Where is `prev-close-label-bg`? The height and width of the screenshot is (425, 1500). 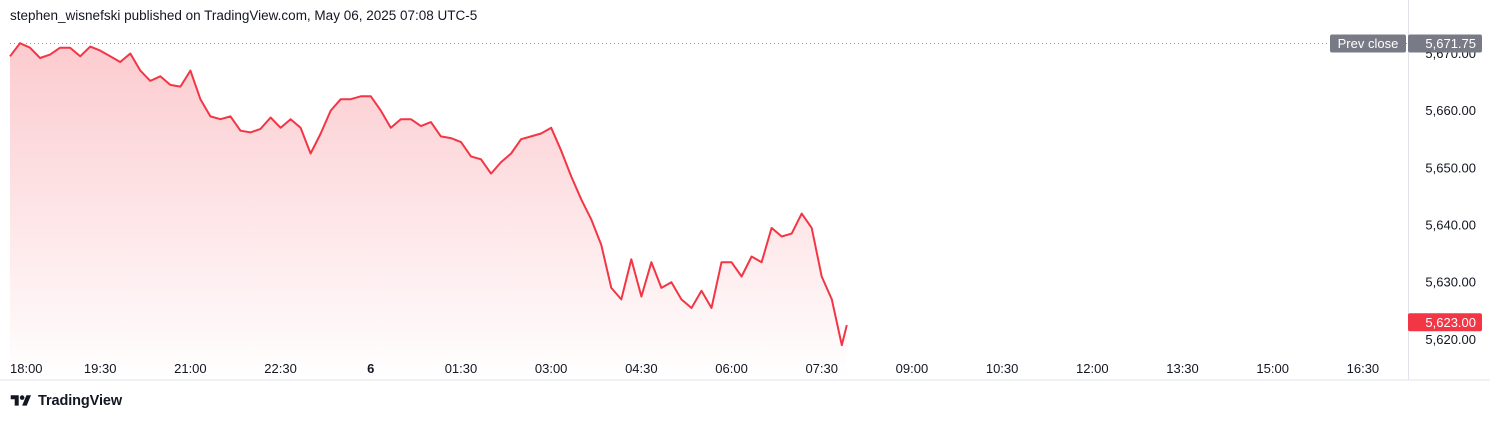
prev-close-label-bg is located at coordinates (1368, 43).